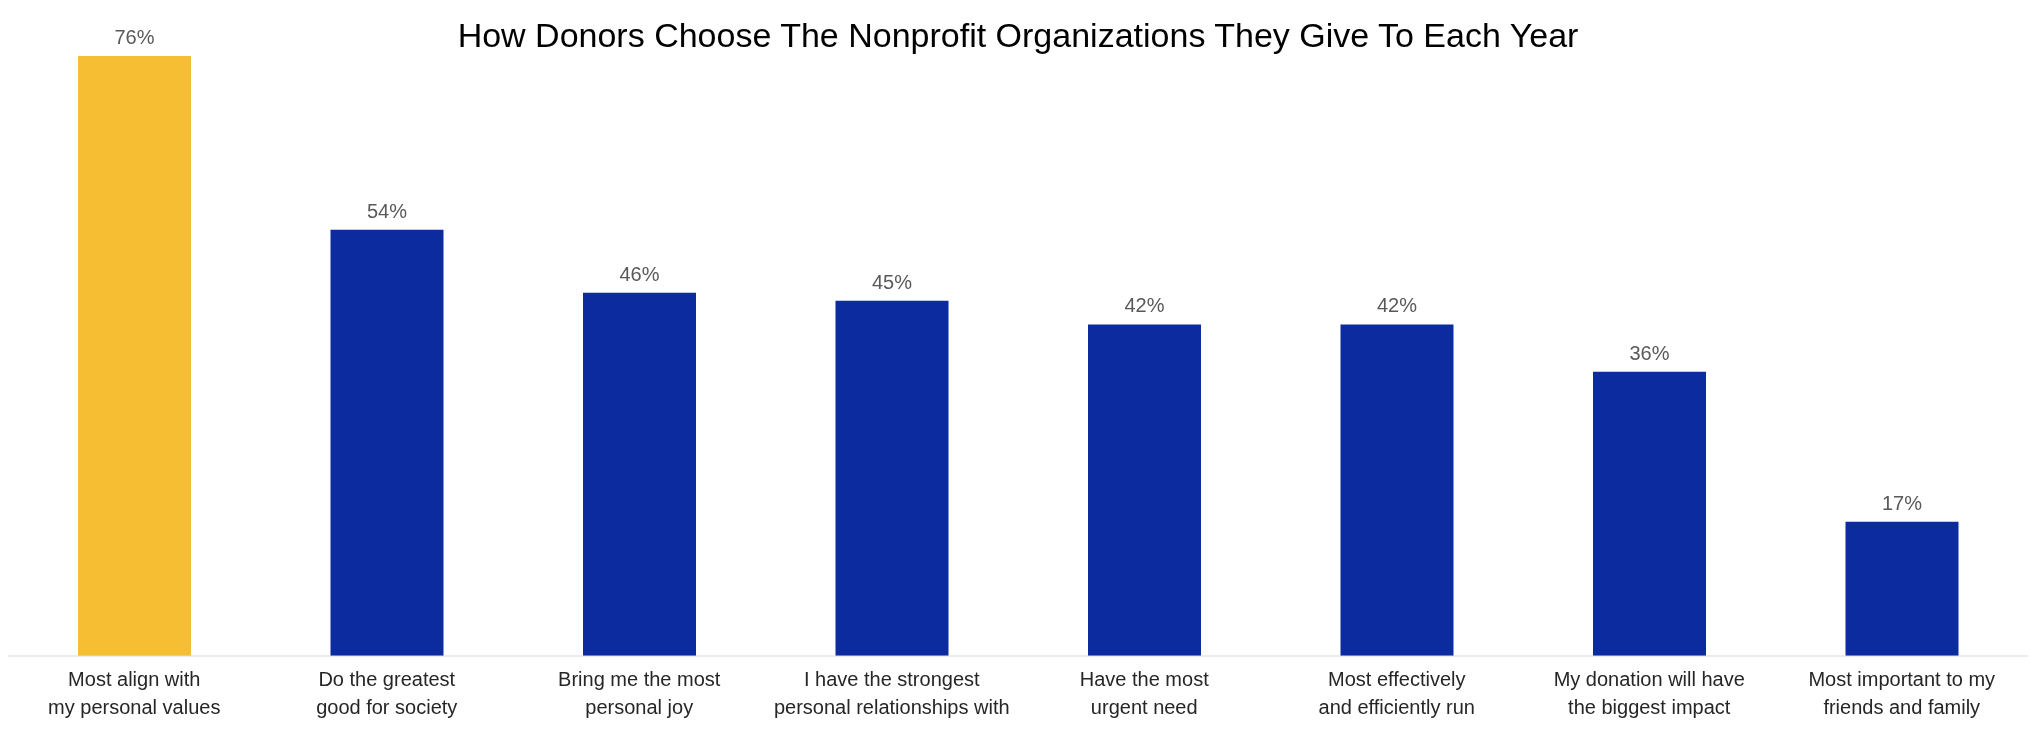  Describe the element at coordinates (891, 693) in the screenshot. I see `x-tick-label: I have the strongest personal relationships with` at that location.